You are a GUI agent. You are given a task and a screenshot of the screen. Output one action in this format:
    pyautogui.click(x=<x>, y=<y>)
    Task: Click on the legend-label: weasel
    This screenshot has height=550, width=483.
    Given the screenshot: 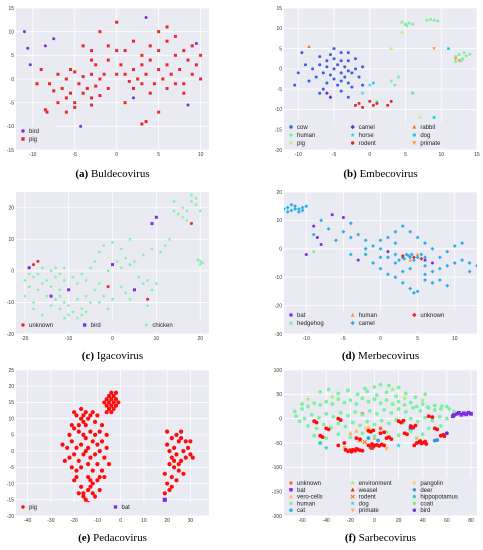 What is the action you would take?
    pyautogui.click(x=368, y=491)
    